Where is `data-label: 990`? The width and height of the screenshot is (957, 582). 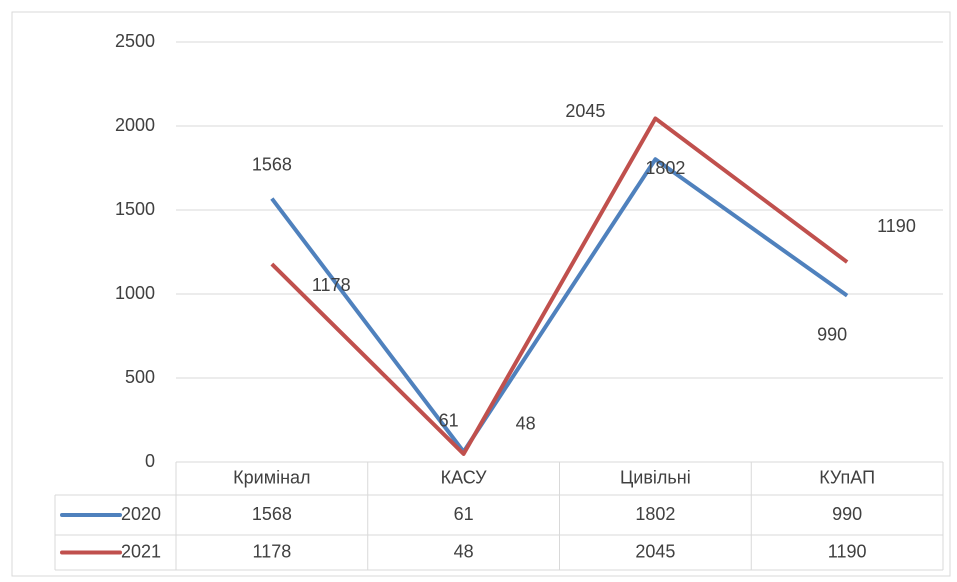 data-label: 990 is located at coordinates (832, 334).